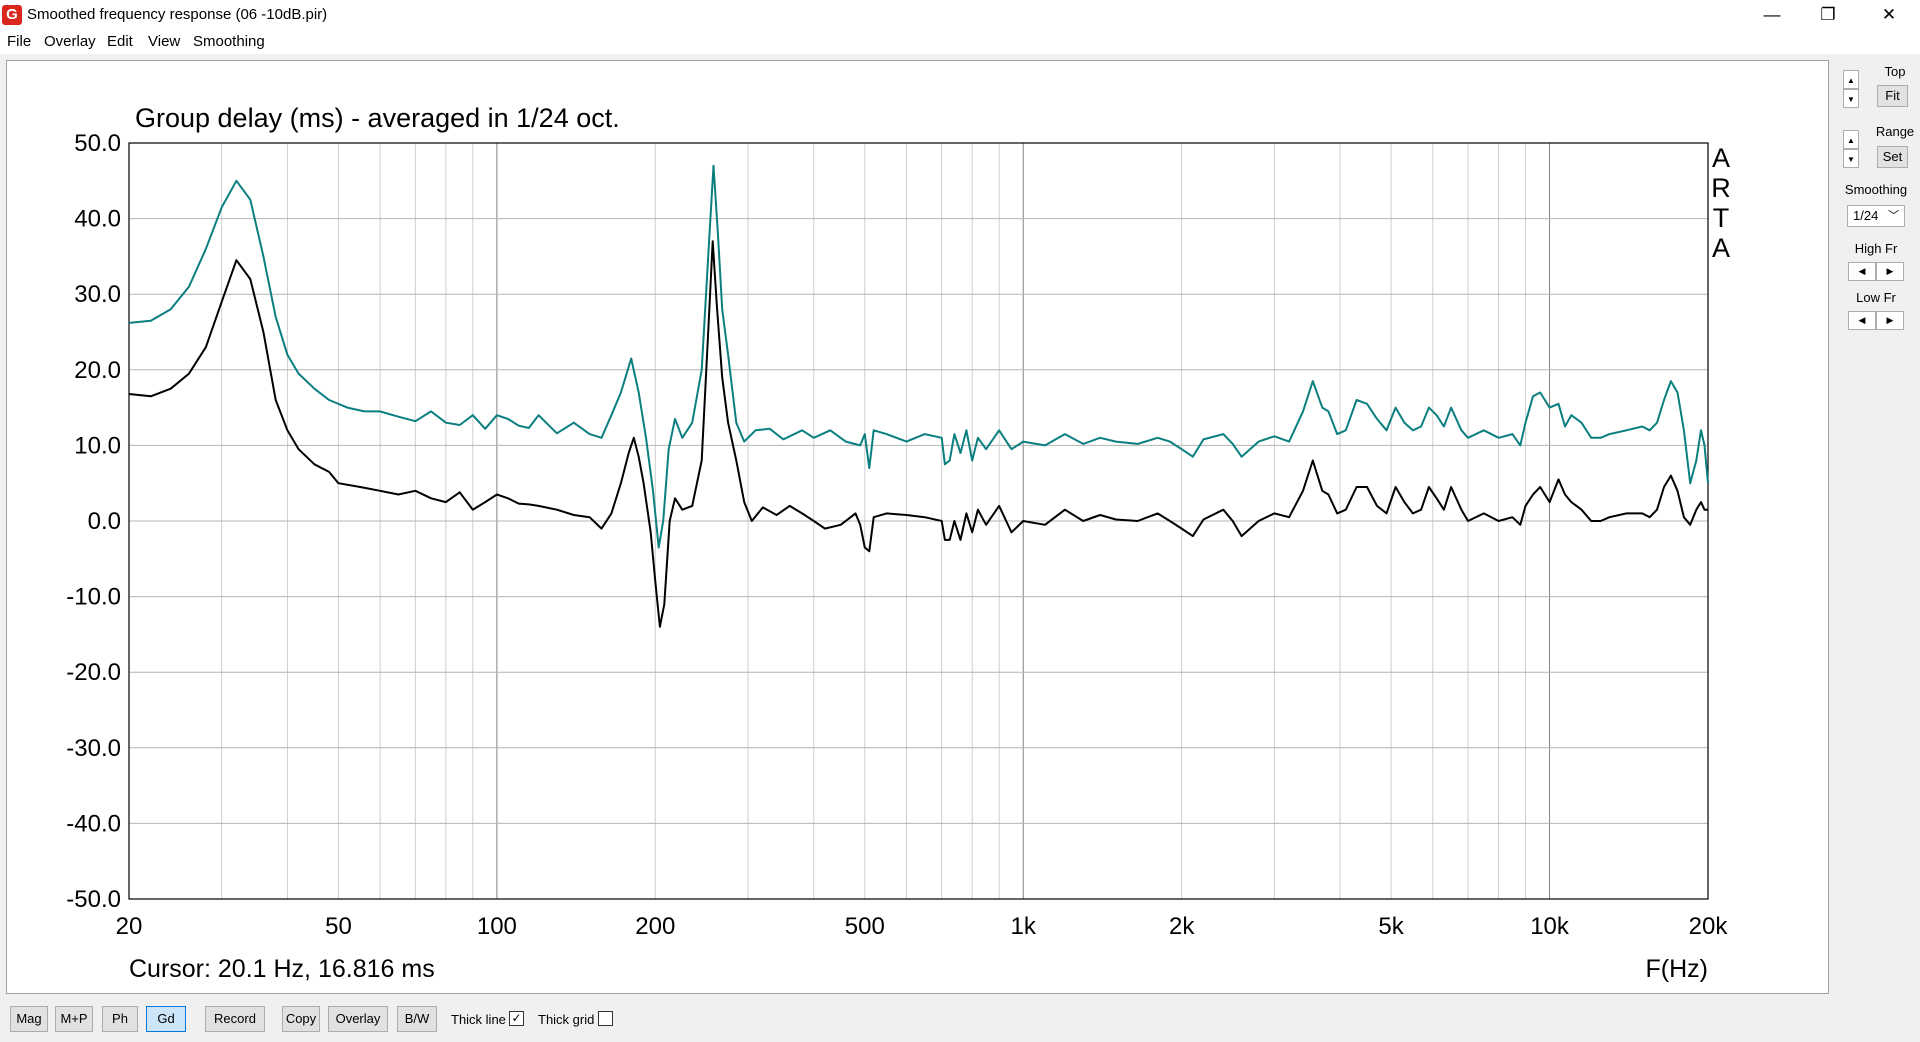  What do you see at coordinates (1721, 218) in the screenshot?
I see `arta-watermark-letter: T` at bounding box center [1721, 218].